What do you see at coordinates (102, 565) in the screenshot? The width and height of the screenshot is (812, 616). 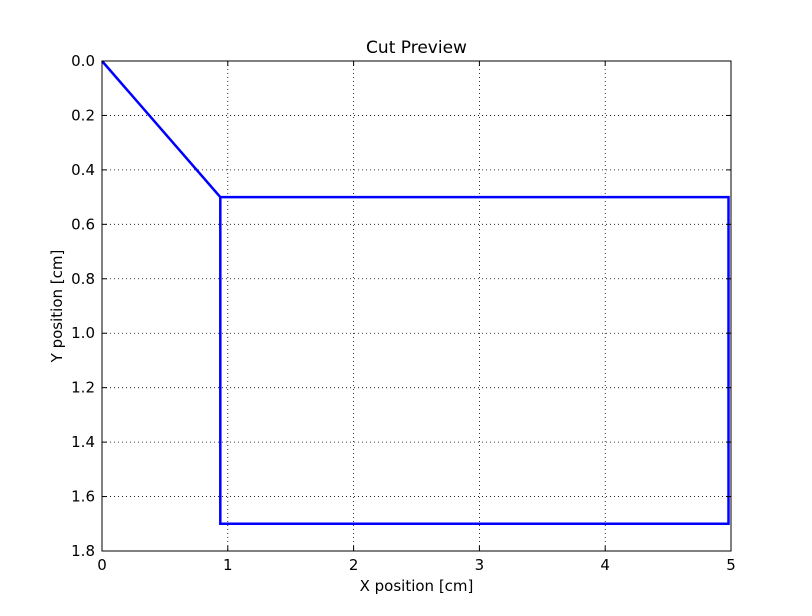 I see `x-tick-label: 0` at bounding box center [102, 565].